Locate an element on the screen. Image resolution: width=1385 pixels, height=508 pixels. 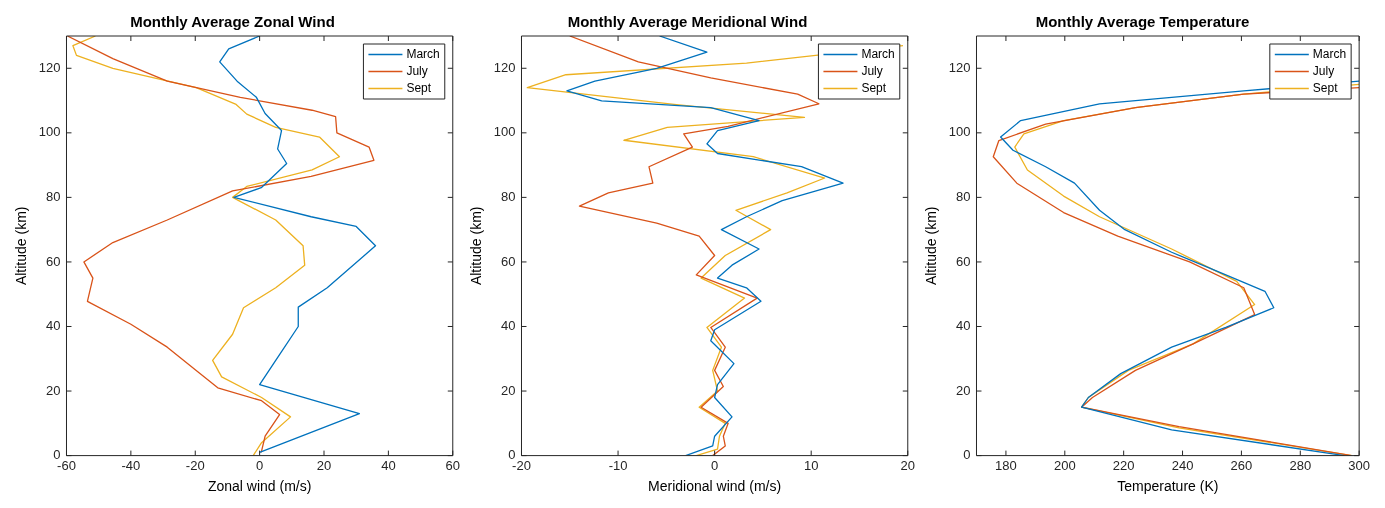
x-tick-label: -10 is located at coordinates (618, 465).